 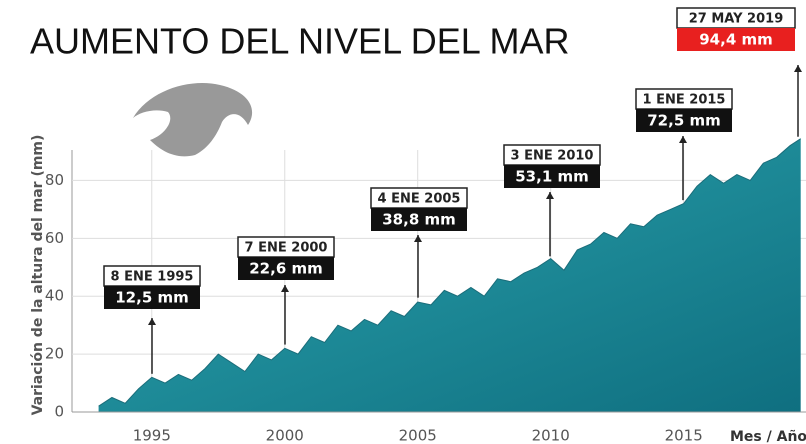 What do you see at coordinates (54, 354) in the screenshot?
I see `y-tick-label: 20` at bounding box center [54, 354].